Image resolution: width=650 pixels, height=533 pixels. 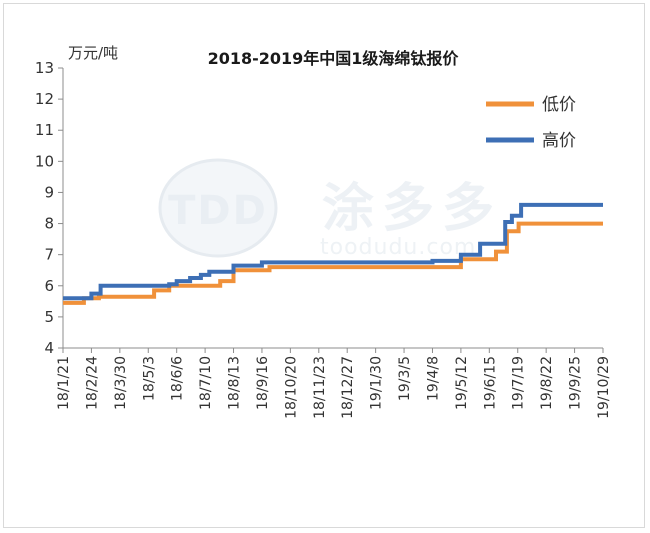 I want to click on x-tick-label: 18/12/27, so click(x=348, y=387).